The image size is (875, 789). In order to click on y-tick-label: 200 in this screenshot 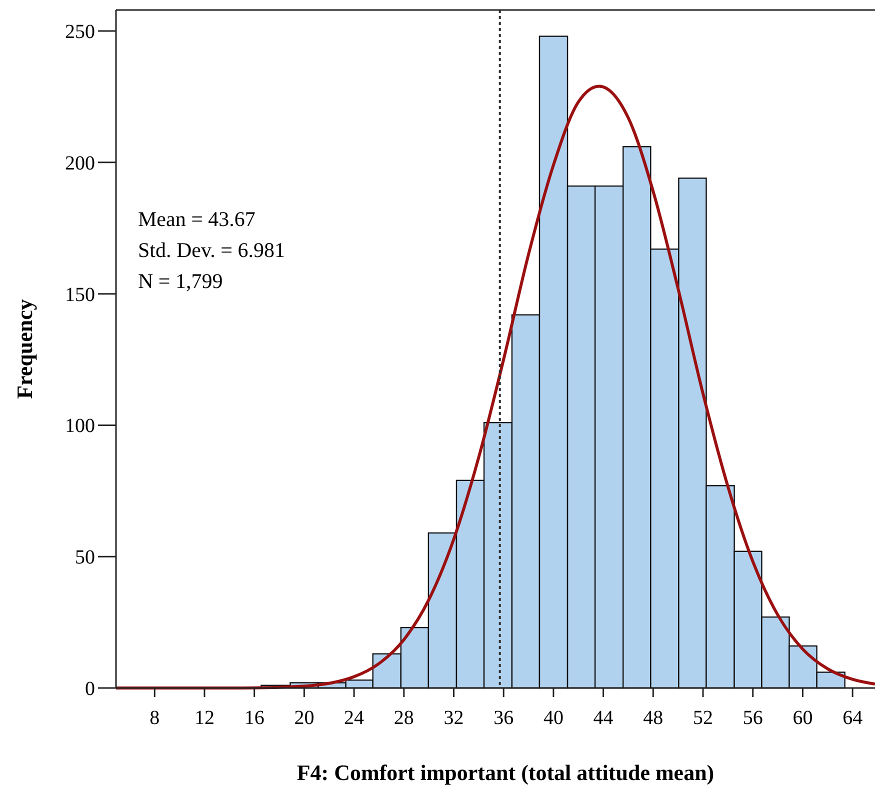, I will do `click(80, 163)`.